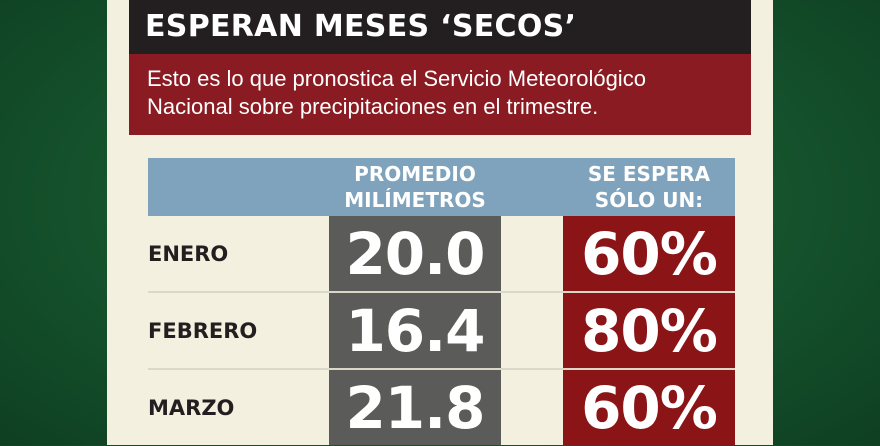 The width and height of the screenshot is (880, 446). What do you see at coordinates (415, 408) in the screenshot?
I see `average-value: 21.8` at bounding box center [415, 408].